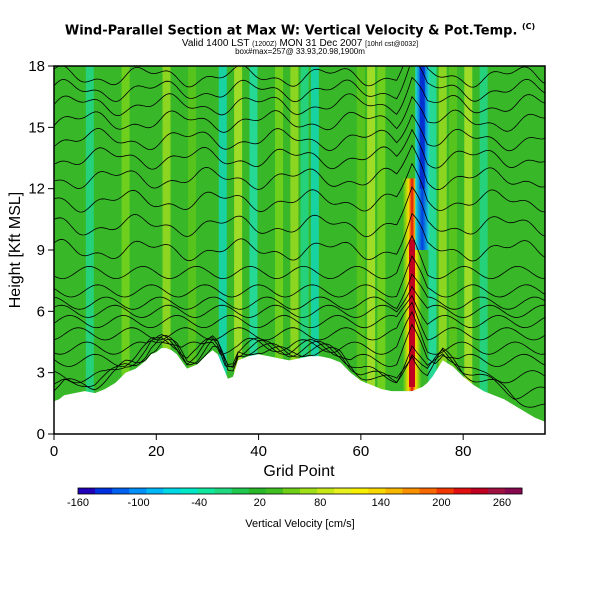 The width and height of the screenshot is (600, 600). I want to click on subtitle-date: MON 31 Dec 2007, so click(321, 43).